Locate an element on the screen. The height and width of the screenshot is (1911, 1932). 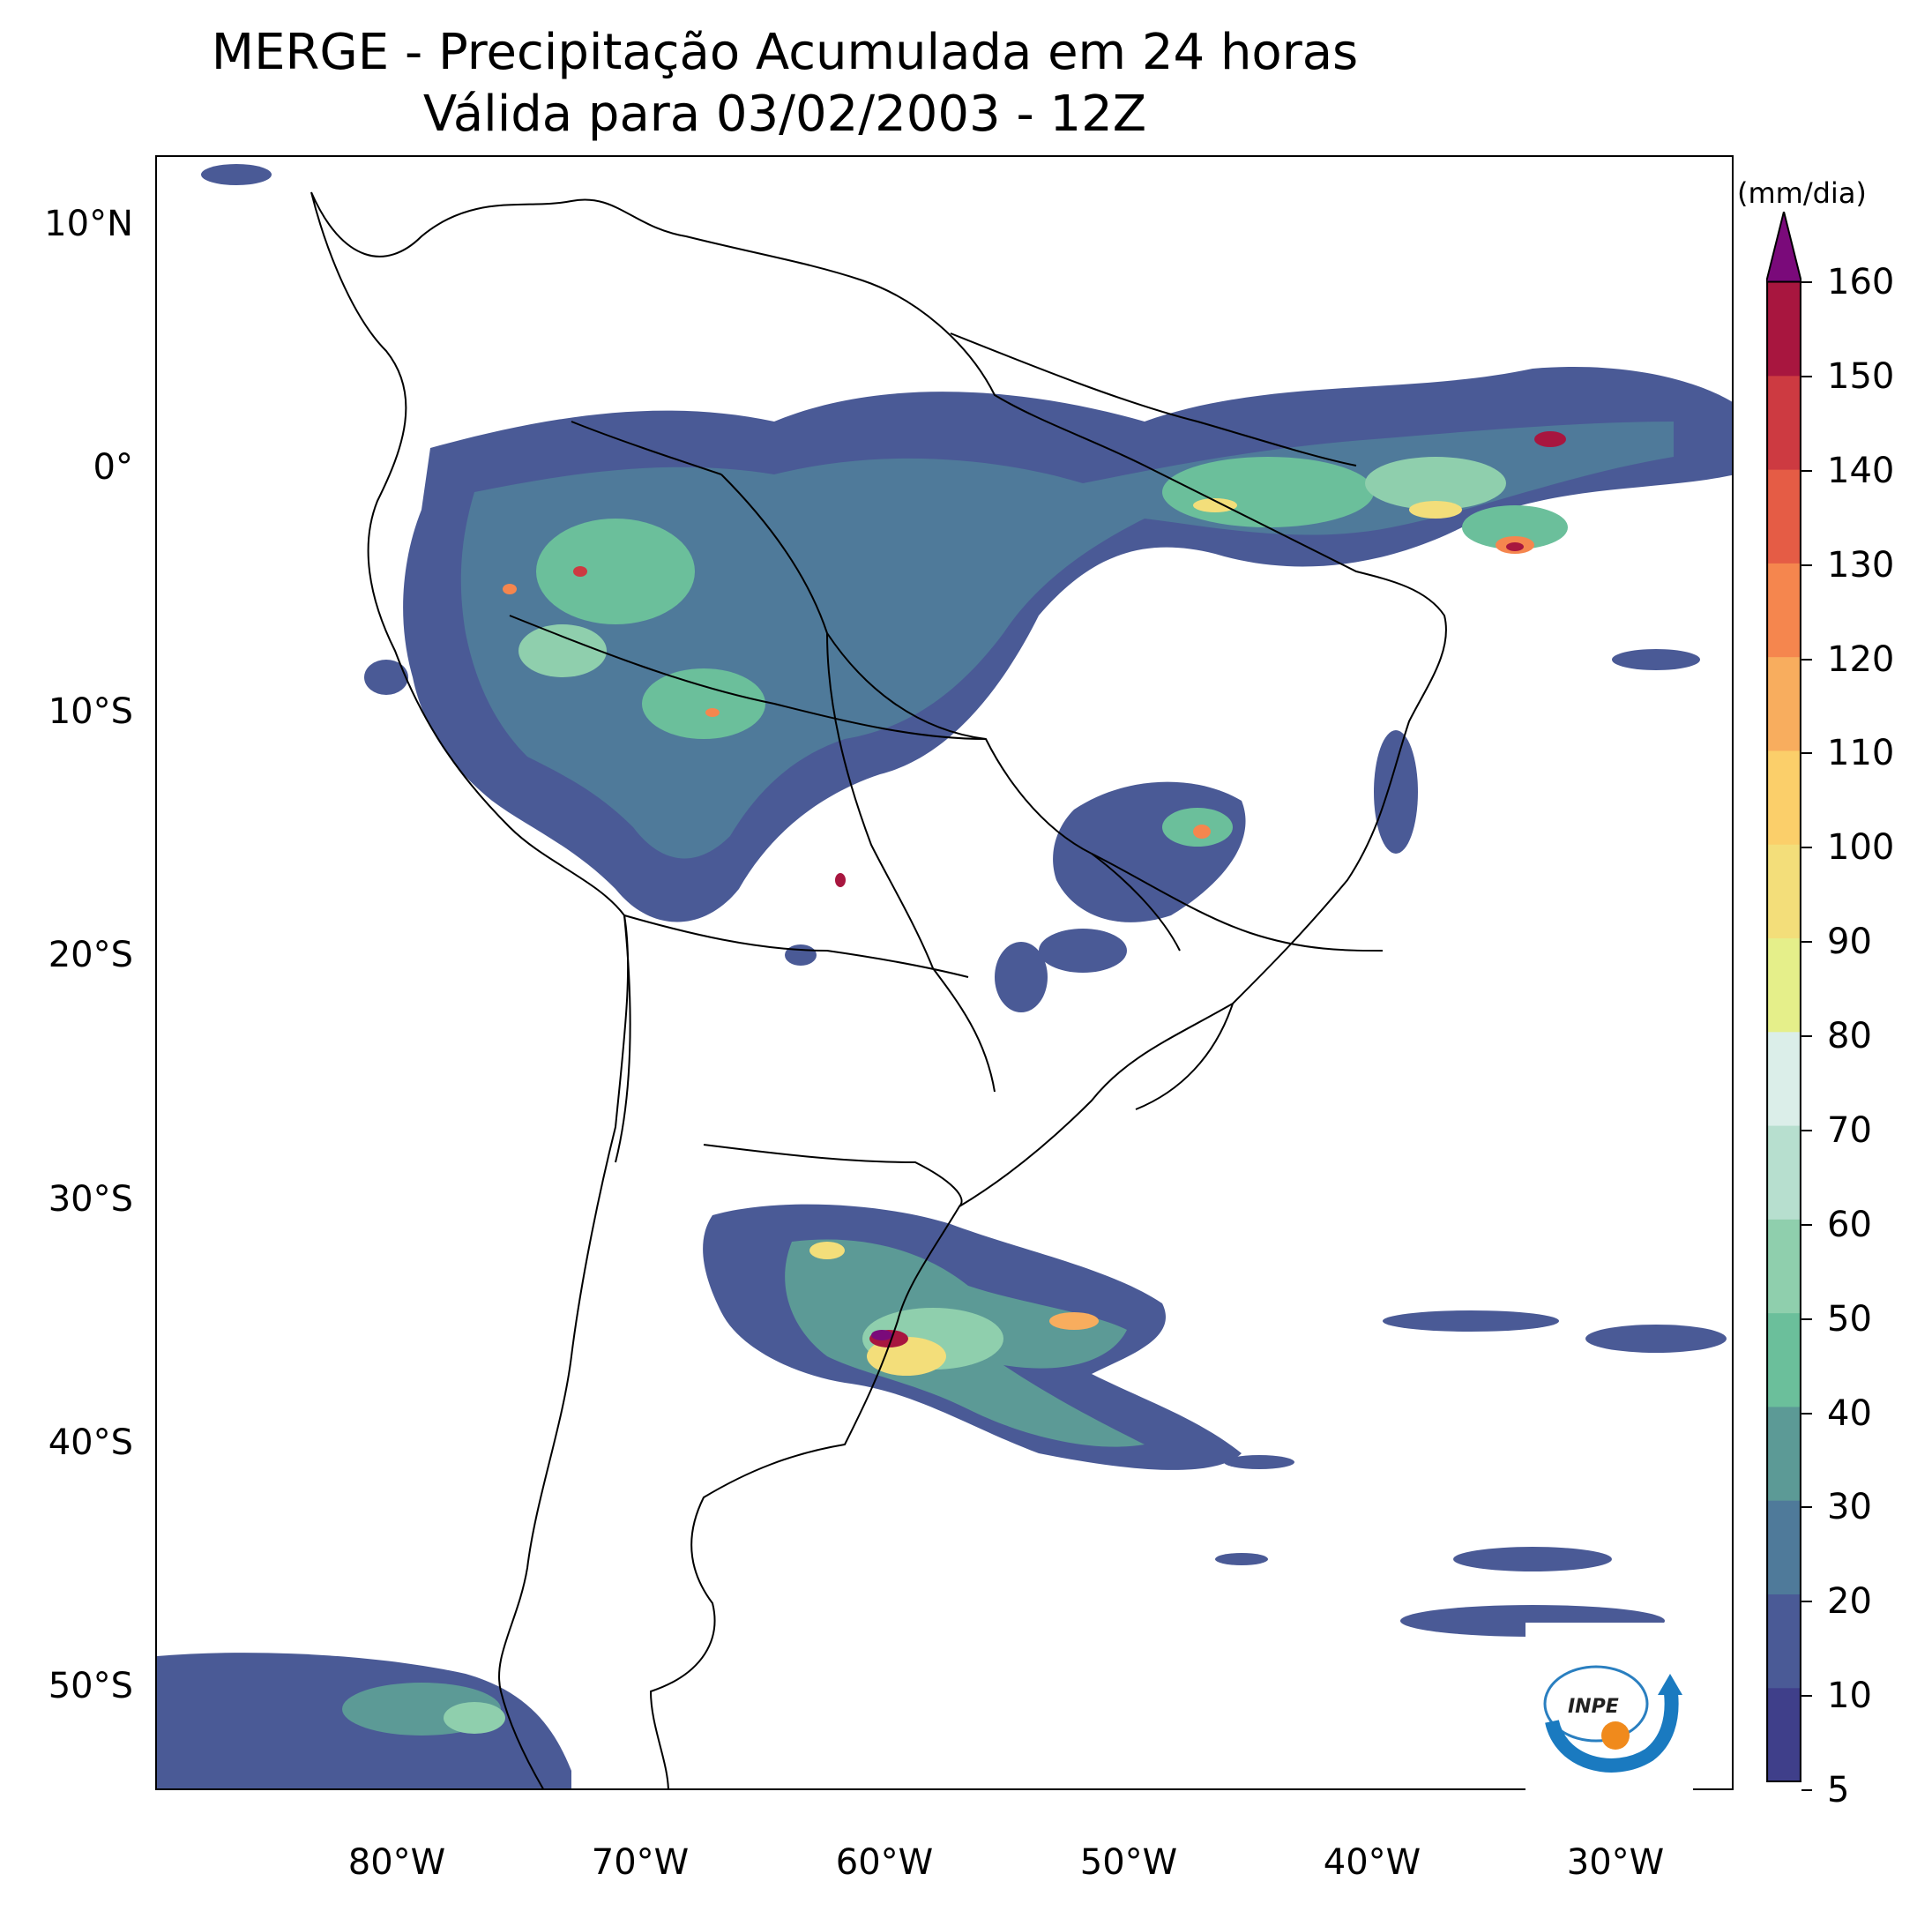
lat-label-30s: 30°S is located at coordinates (90, 1200).